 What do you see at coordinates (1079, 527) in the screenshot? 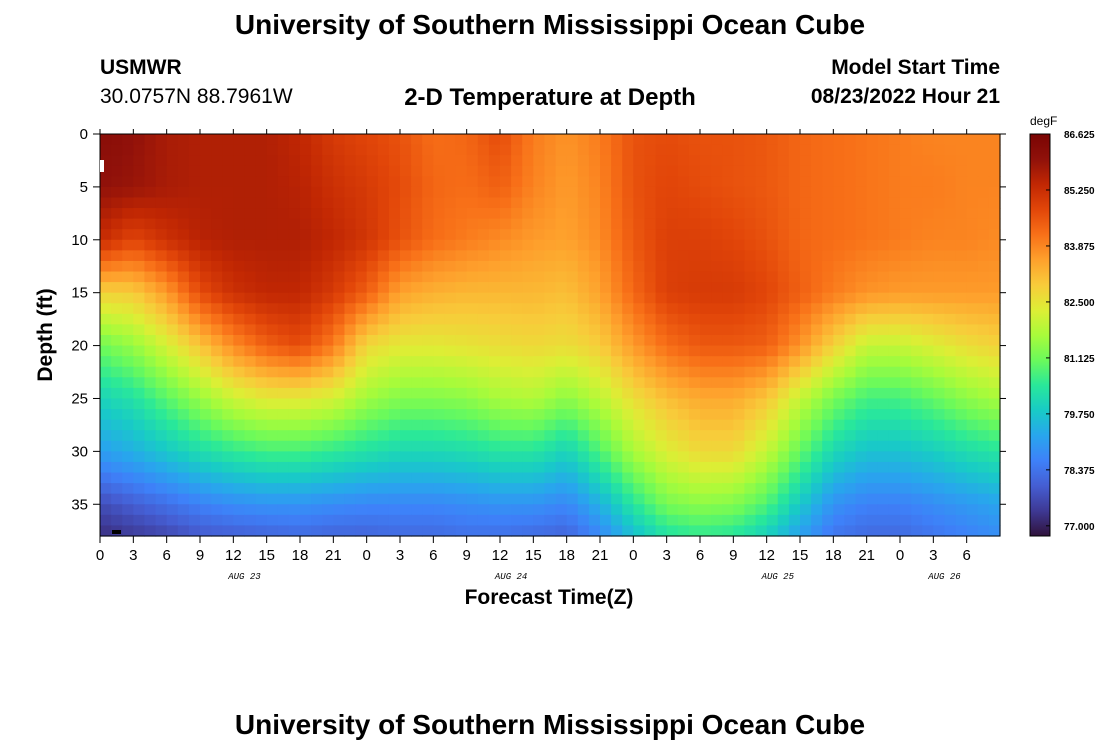
I see `colorbar-tick-label: 77.000` at bounding box center [1079, 527].